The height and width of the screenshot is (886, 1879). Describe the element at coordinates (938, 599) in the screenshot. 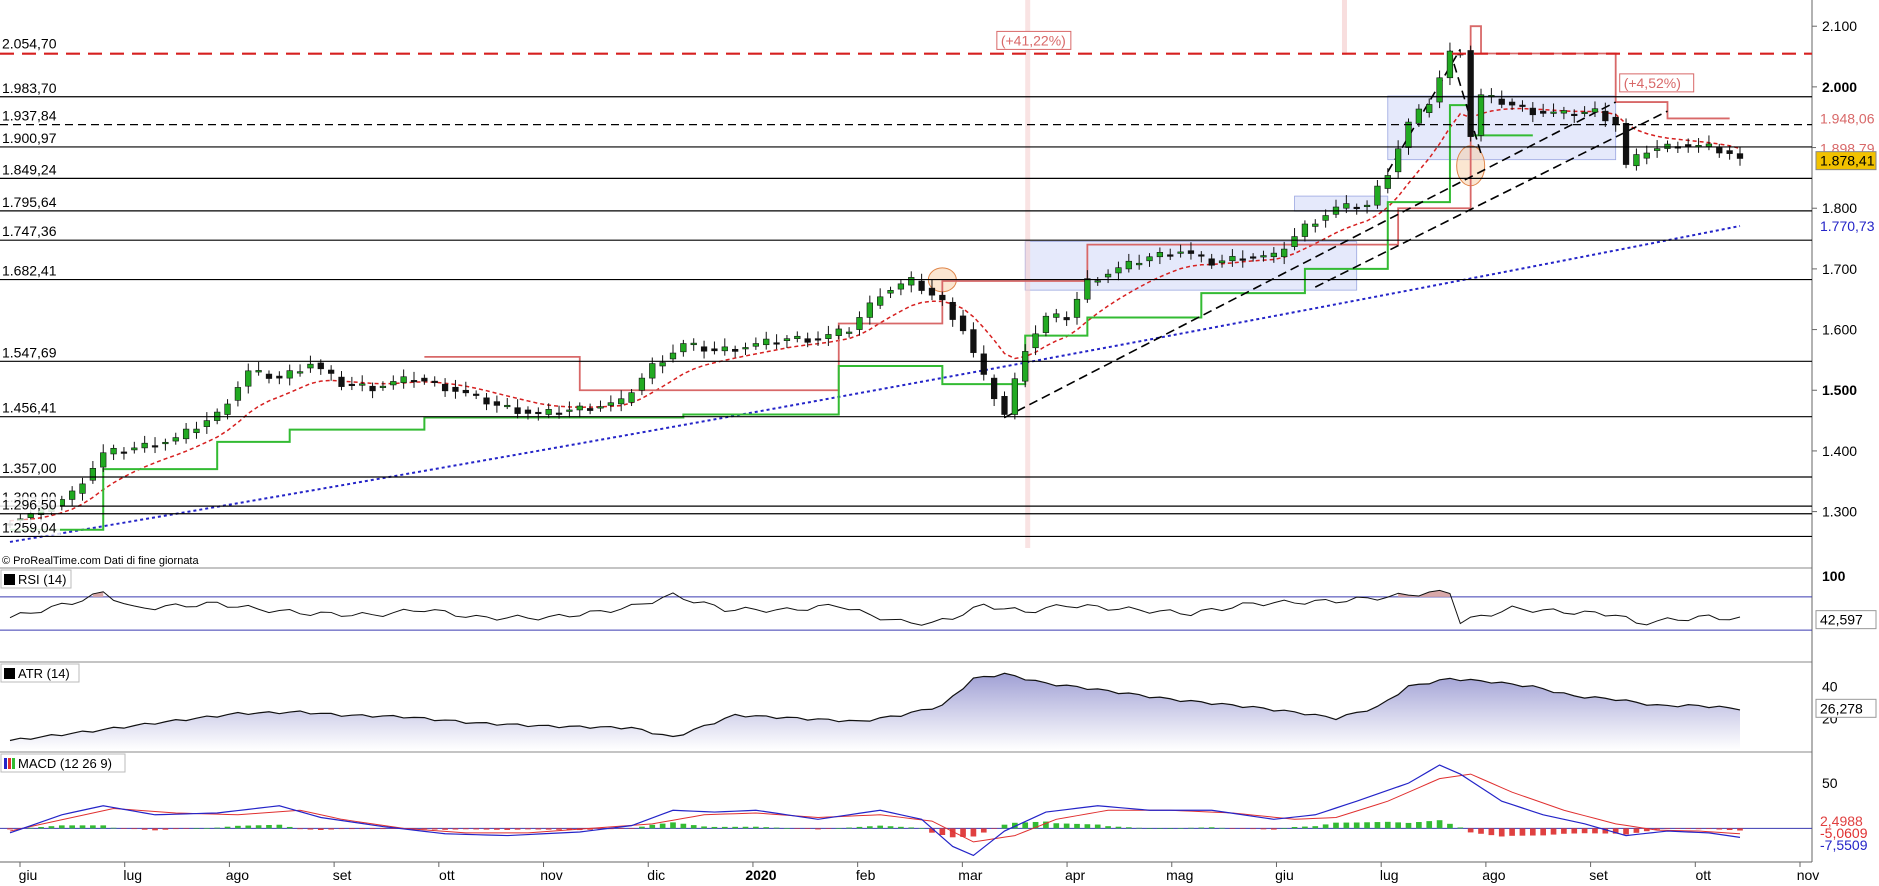

I see `rsi-panel: 100 42,597` at that location.